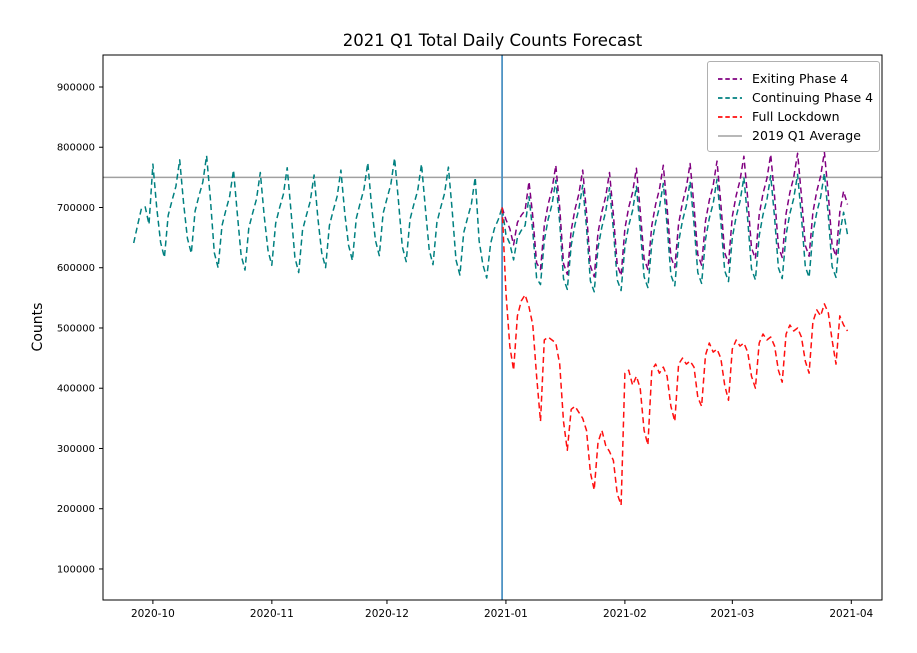 This screenshot has width=917, height=653. What do you see at coordinates (625, 614) in the screenshot?
I see `x-tick-label: 2021-02` at bounding box center [625, 614].